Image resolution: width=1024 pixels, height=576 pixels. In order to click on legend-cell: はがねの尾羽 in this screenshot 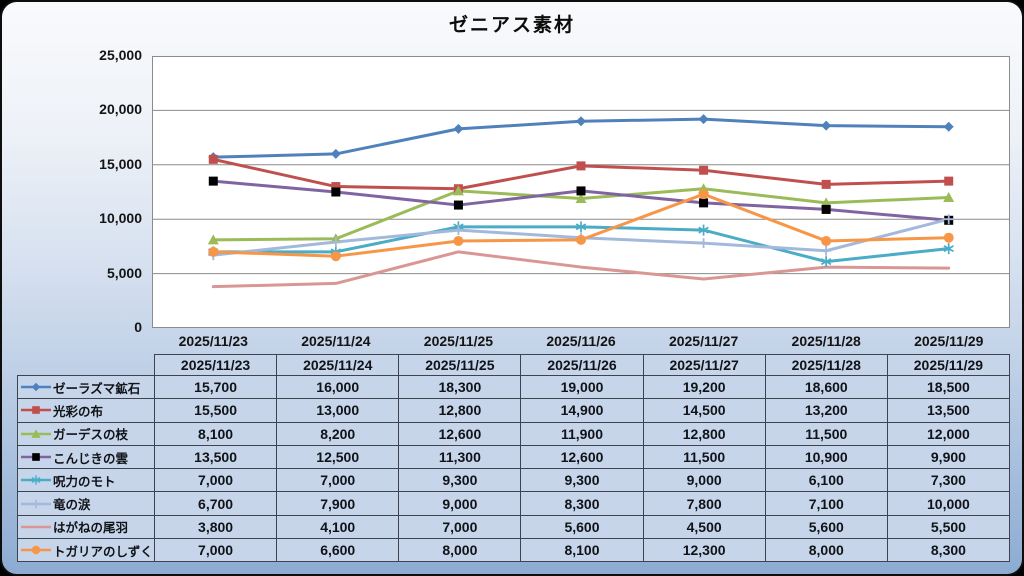, I will do `click(86, 527)`.